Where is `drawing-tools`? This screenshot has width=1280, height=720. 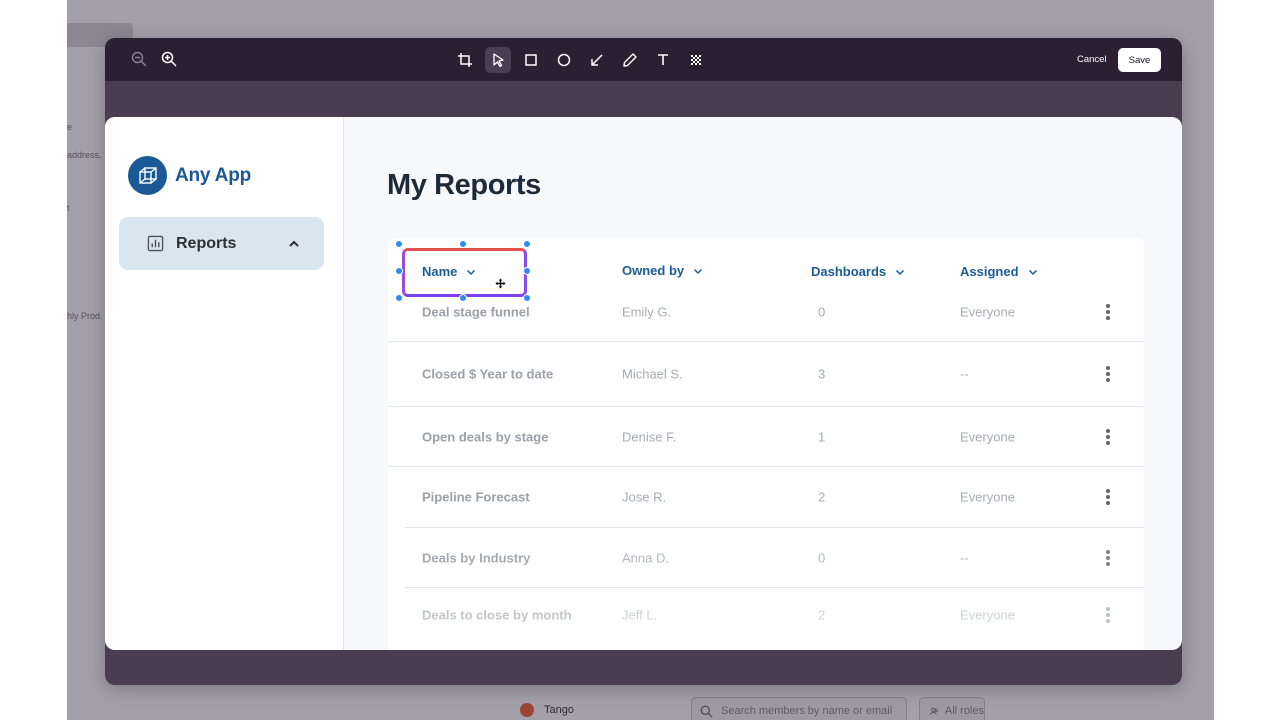
drawing-tools is located at coordinates (580, 60).